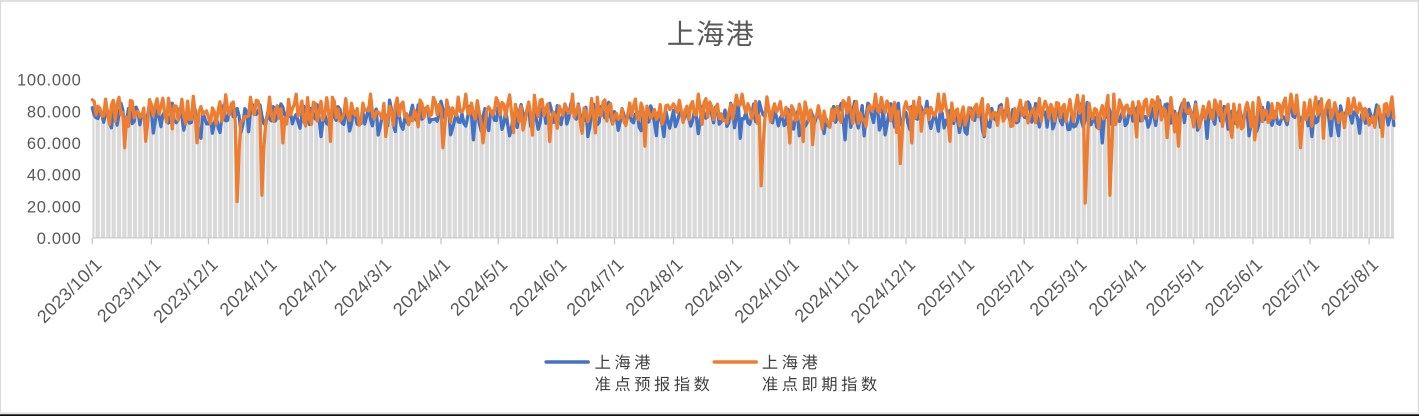  Describe the element at coordinates (54, 207) in the screenshot. I see `svg-text: 20.000` at that location.